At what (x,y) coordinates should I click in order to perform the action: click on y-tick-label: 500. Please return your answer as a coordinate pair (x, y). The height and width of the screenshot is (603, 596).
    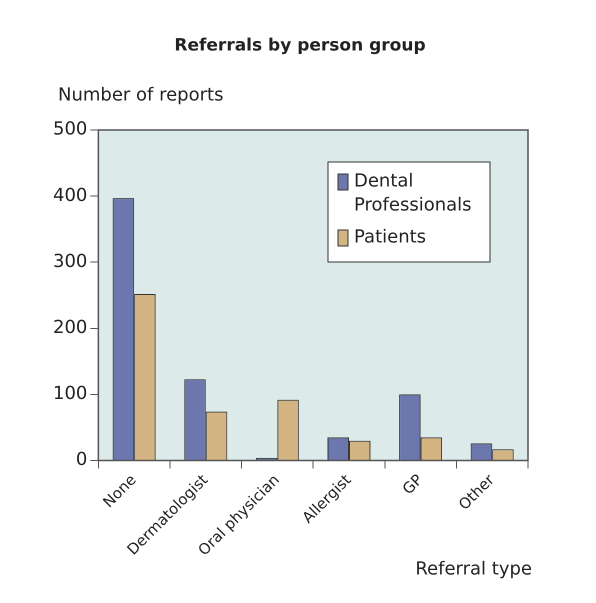
    Looking at the image, I should click on (70, 129).